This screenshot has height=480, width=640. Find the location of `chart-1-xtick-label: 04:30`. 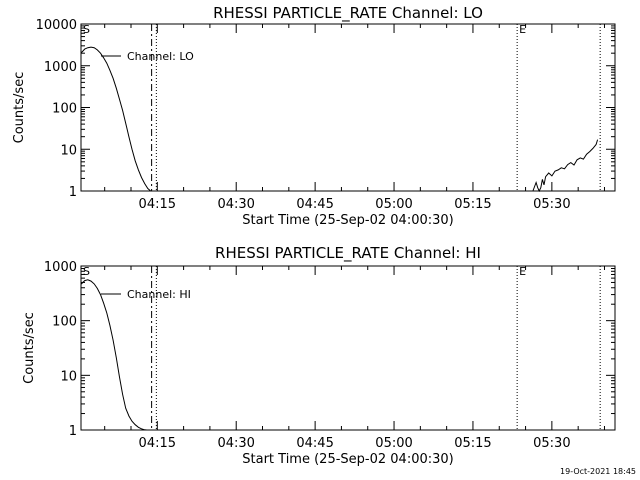

chart-1-xtick-label: 04:30 is located at coordinates (235, 204).